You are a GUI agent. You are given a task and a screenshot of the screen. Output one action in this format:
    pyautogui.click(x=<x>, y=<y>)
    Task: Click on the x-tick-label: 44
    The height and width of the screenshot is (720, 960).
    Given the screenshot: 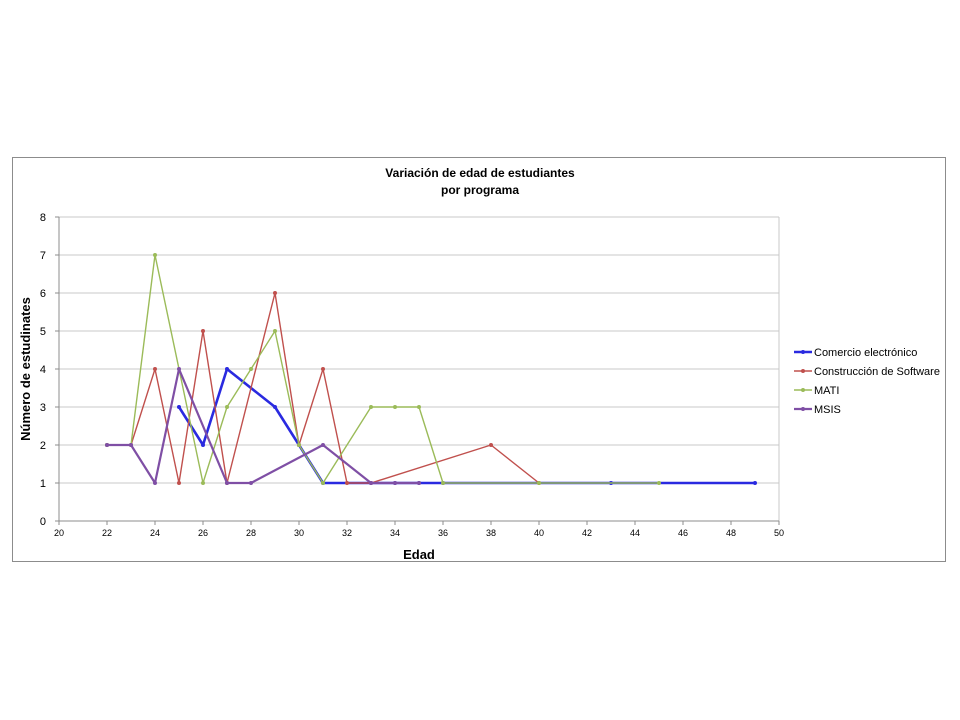 What is the action you would take?
    pyautogui.click(x=635, y=533)
    